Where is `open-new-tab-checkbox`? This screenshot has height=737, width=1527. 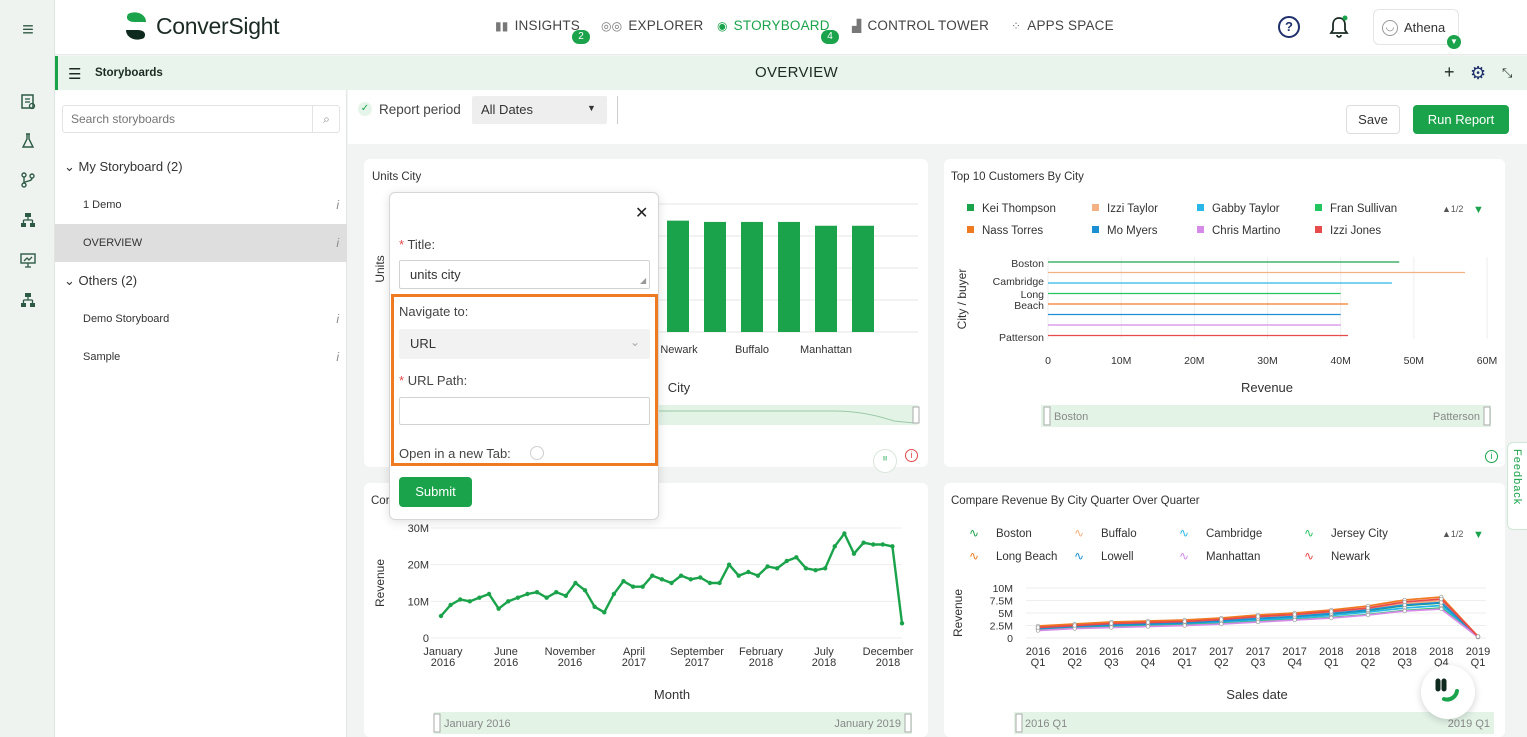 open-new-tab-checkbox is located at coordinates (537, 453).